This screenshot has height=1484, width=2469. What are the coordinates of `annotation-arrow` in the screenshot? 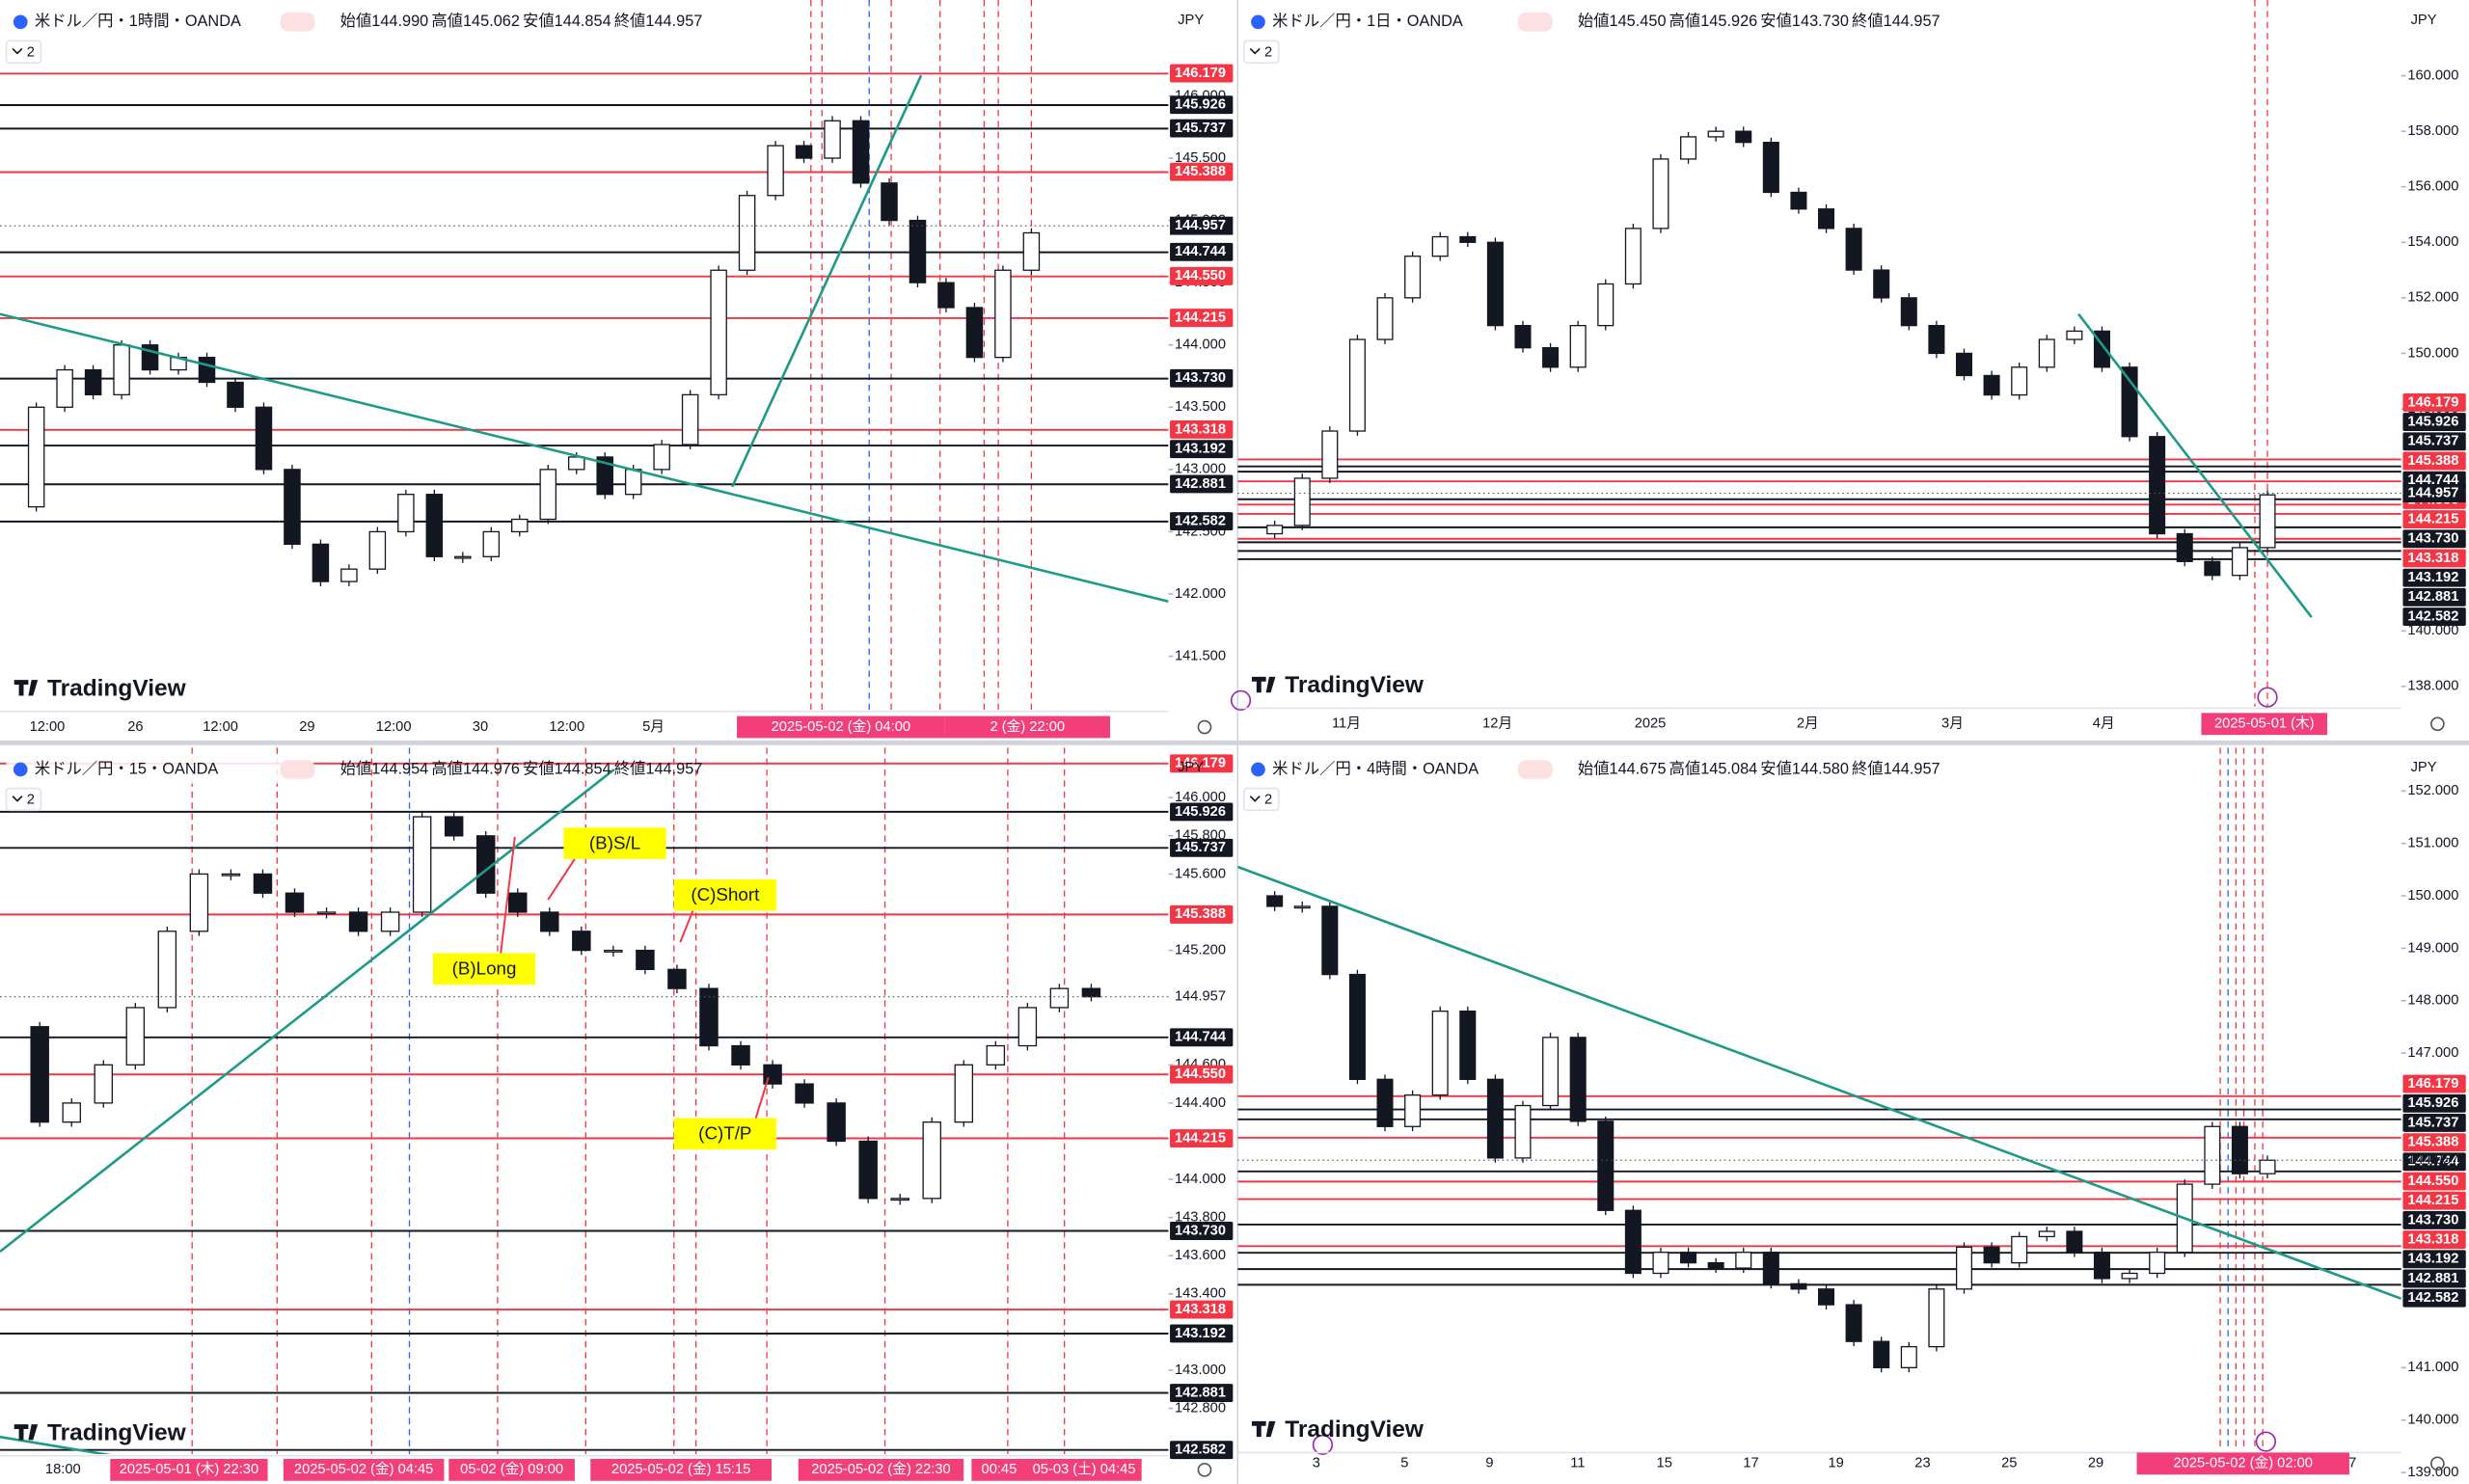 It's located at (508, 895).